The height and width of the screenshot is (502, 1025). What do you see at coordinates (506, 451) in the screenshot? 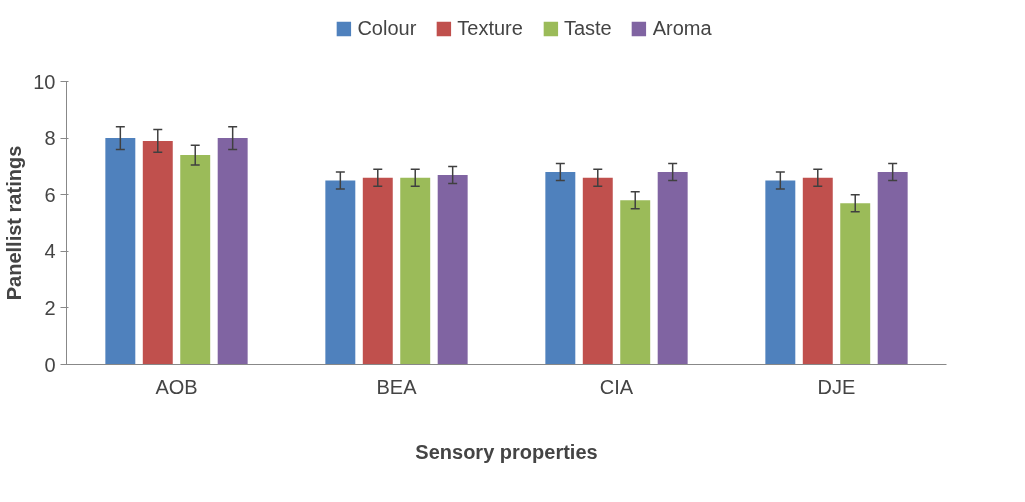
I see `x-axis-title: Sensory properties` at bounding box center [506, 451].